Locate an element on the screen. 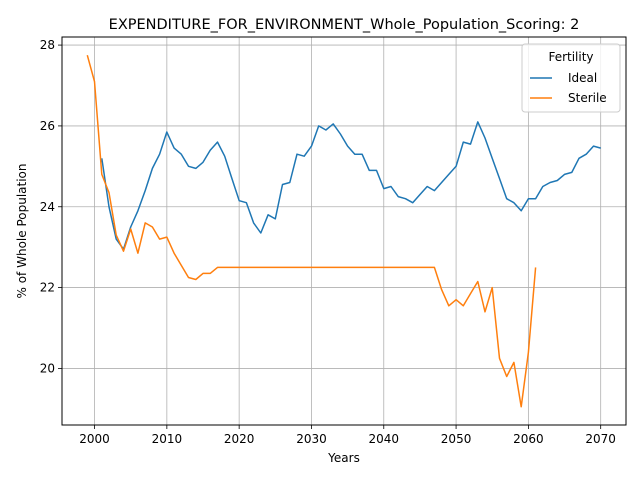 This screenshot has height=484, width=640. x-tick-label: 2050 is located at coordinates (456, 439).